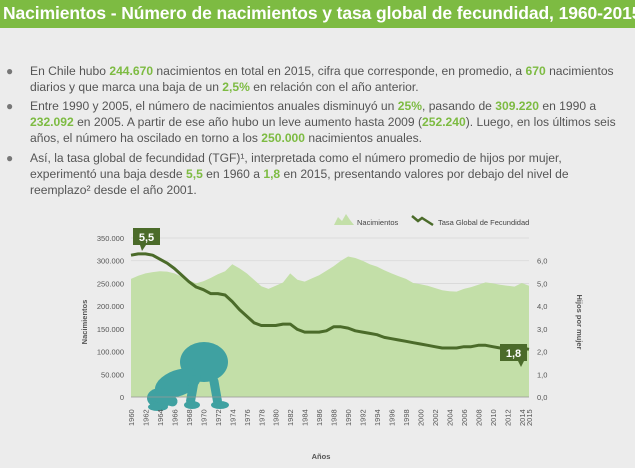  Describe the element at coordinates (478, 417) in the screenshot. I see `x-tick-label: 2008` at that location.